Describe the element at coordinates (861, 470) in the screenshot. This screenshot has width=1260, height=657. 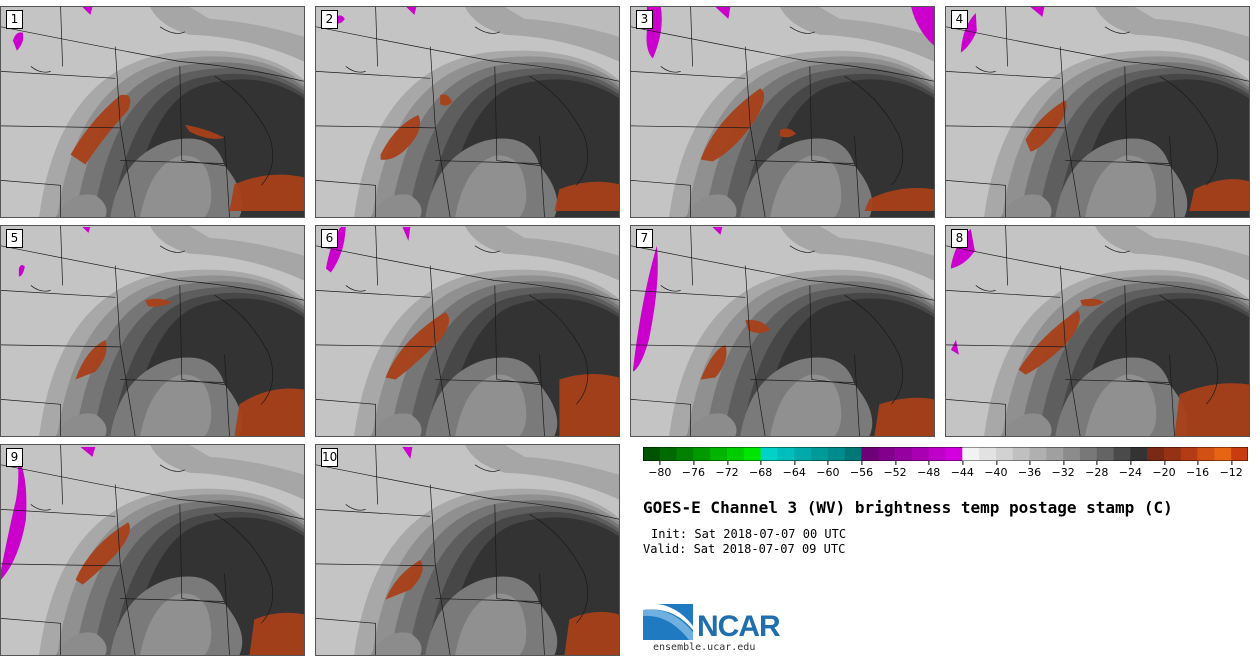
I see `colorbar-tick-label: −56` at that location.